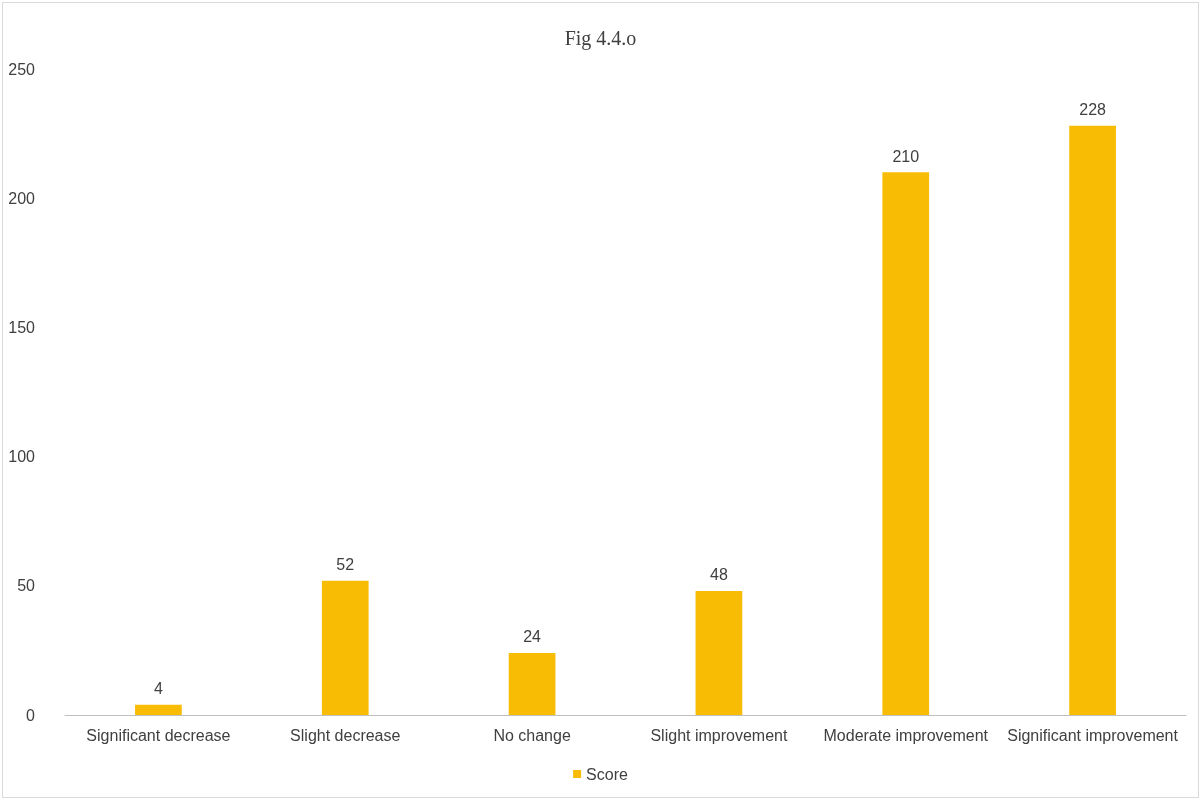 The image size is (1203, 802). Describe the element at coordinates (1093, 110) in the screenshot. I see `data-label: 228` at that location.